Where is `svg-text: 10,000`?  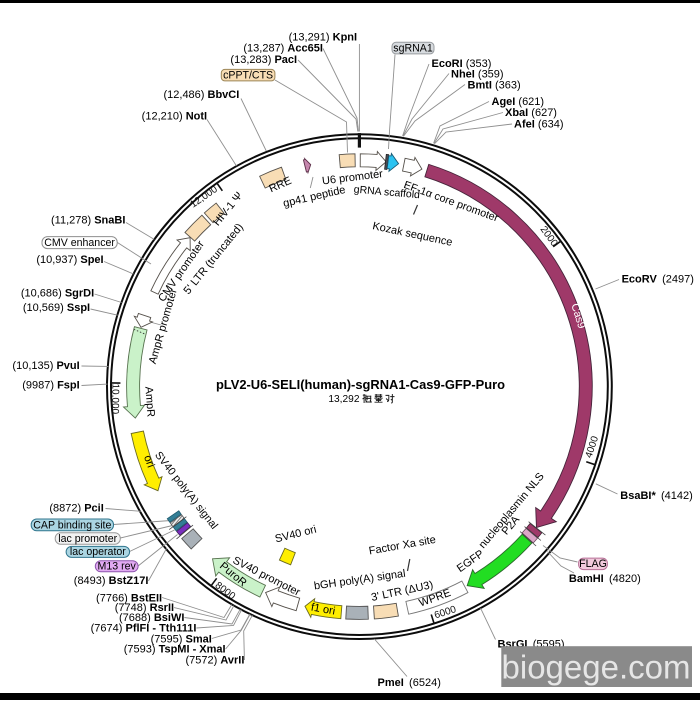 svg-text: 10,000 is located at coordinates (114, 398).